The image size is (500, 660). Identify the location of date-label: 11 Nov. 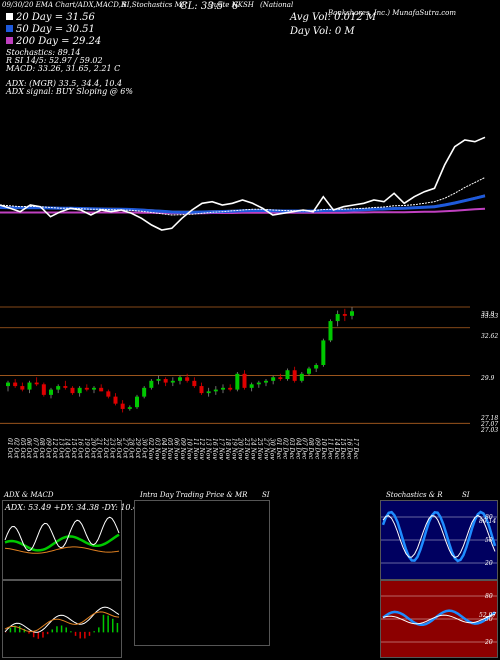
(195, 449).